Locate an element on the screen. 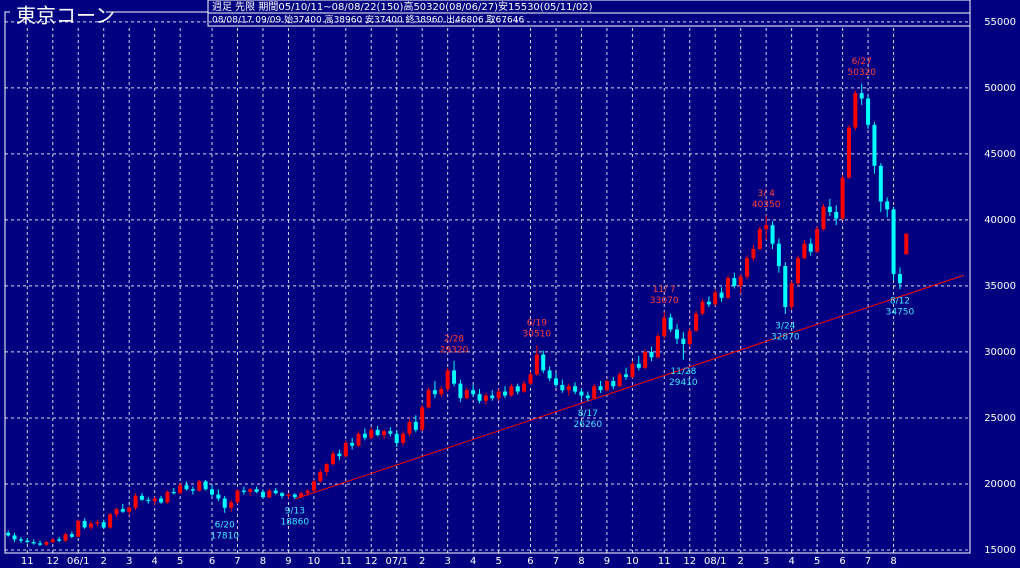 This screenshot has height=568, width=1020. annotation-date: 8/17 is located at coordinates (588, 414).